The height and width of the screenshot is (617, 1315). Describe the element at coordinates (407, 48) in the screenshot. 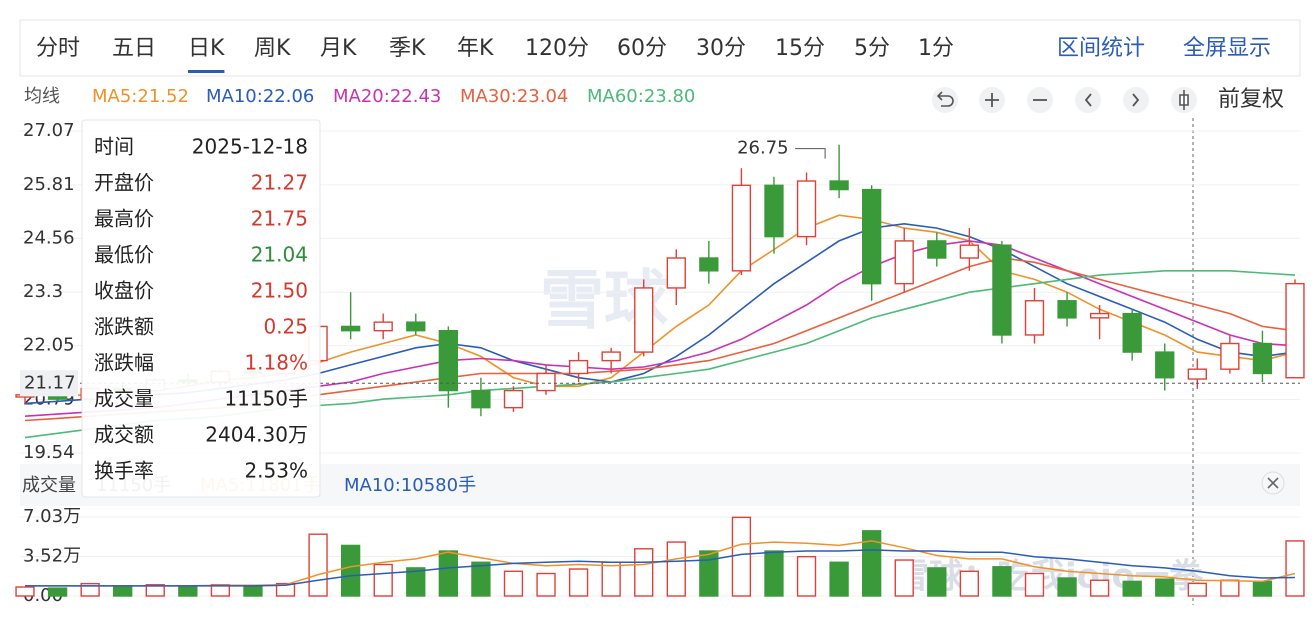

I see `tab: 季K` at that location.